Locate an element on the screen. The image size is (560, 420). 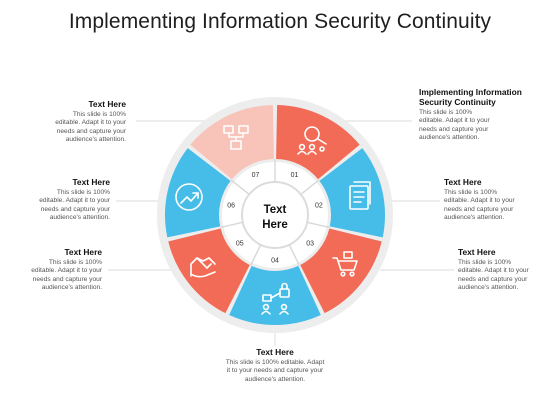
callout-desc-line: This slide is 100% editable. Adapt is located at coordinates (275, 362).